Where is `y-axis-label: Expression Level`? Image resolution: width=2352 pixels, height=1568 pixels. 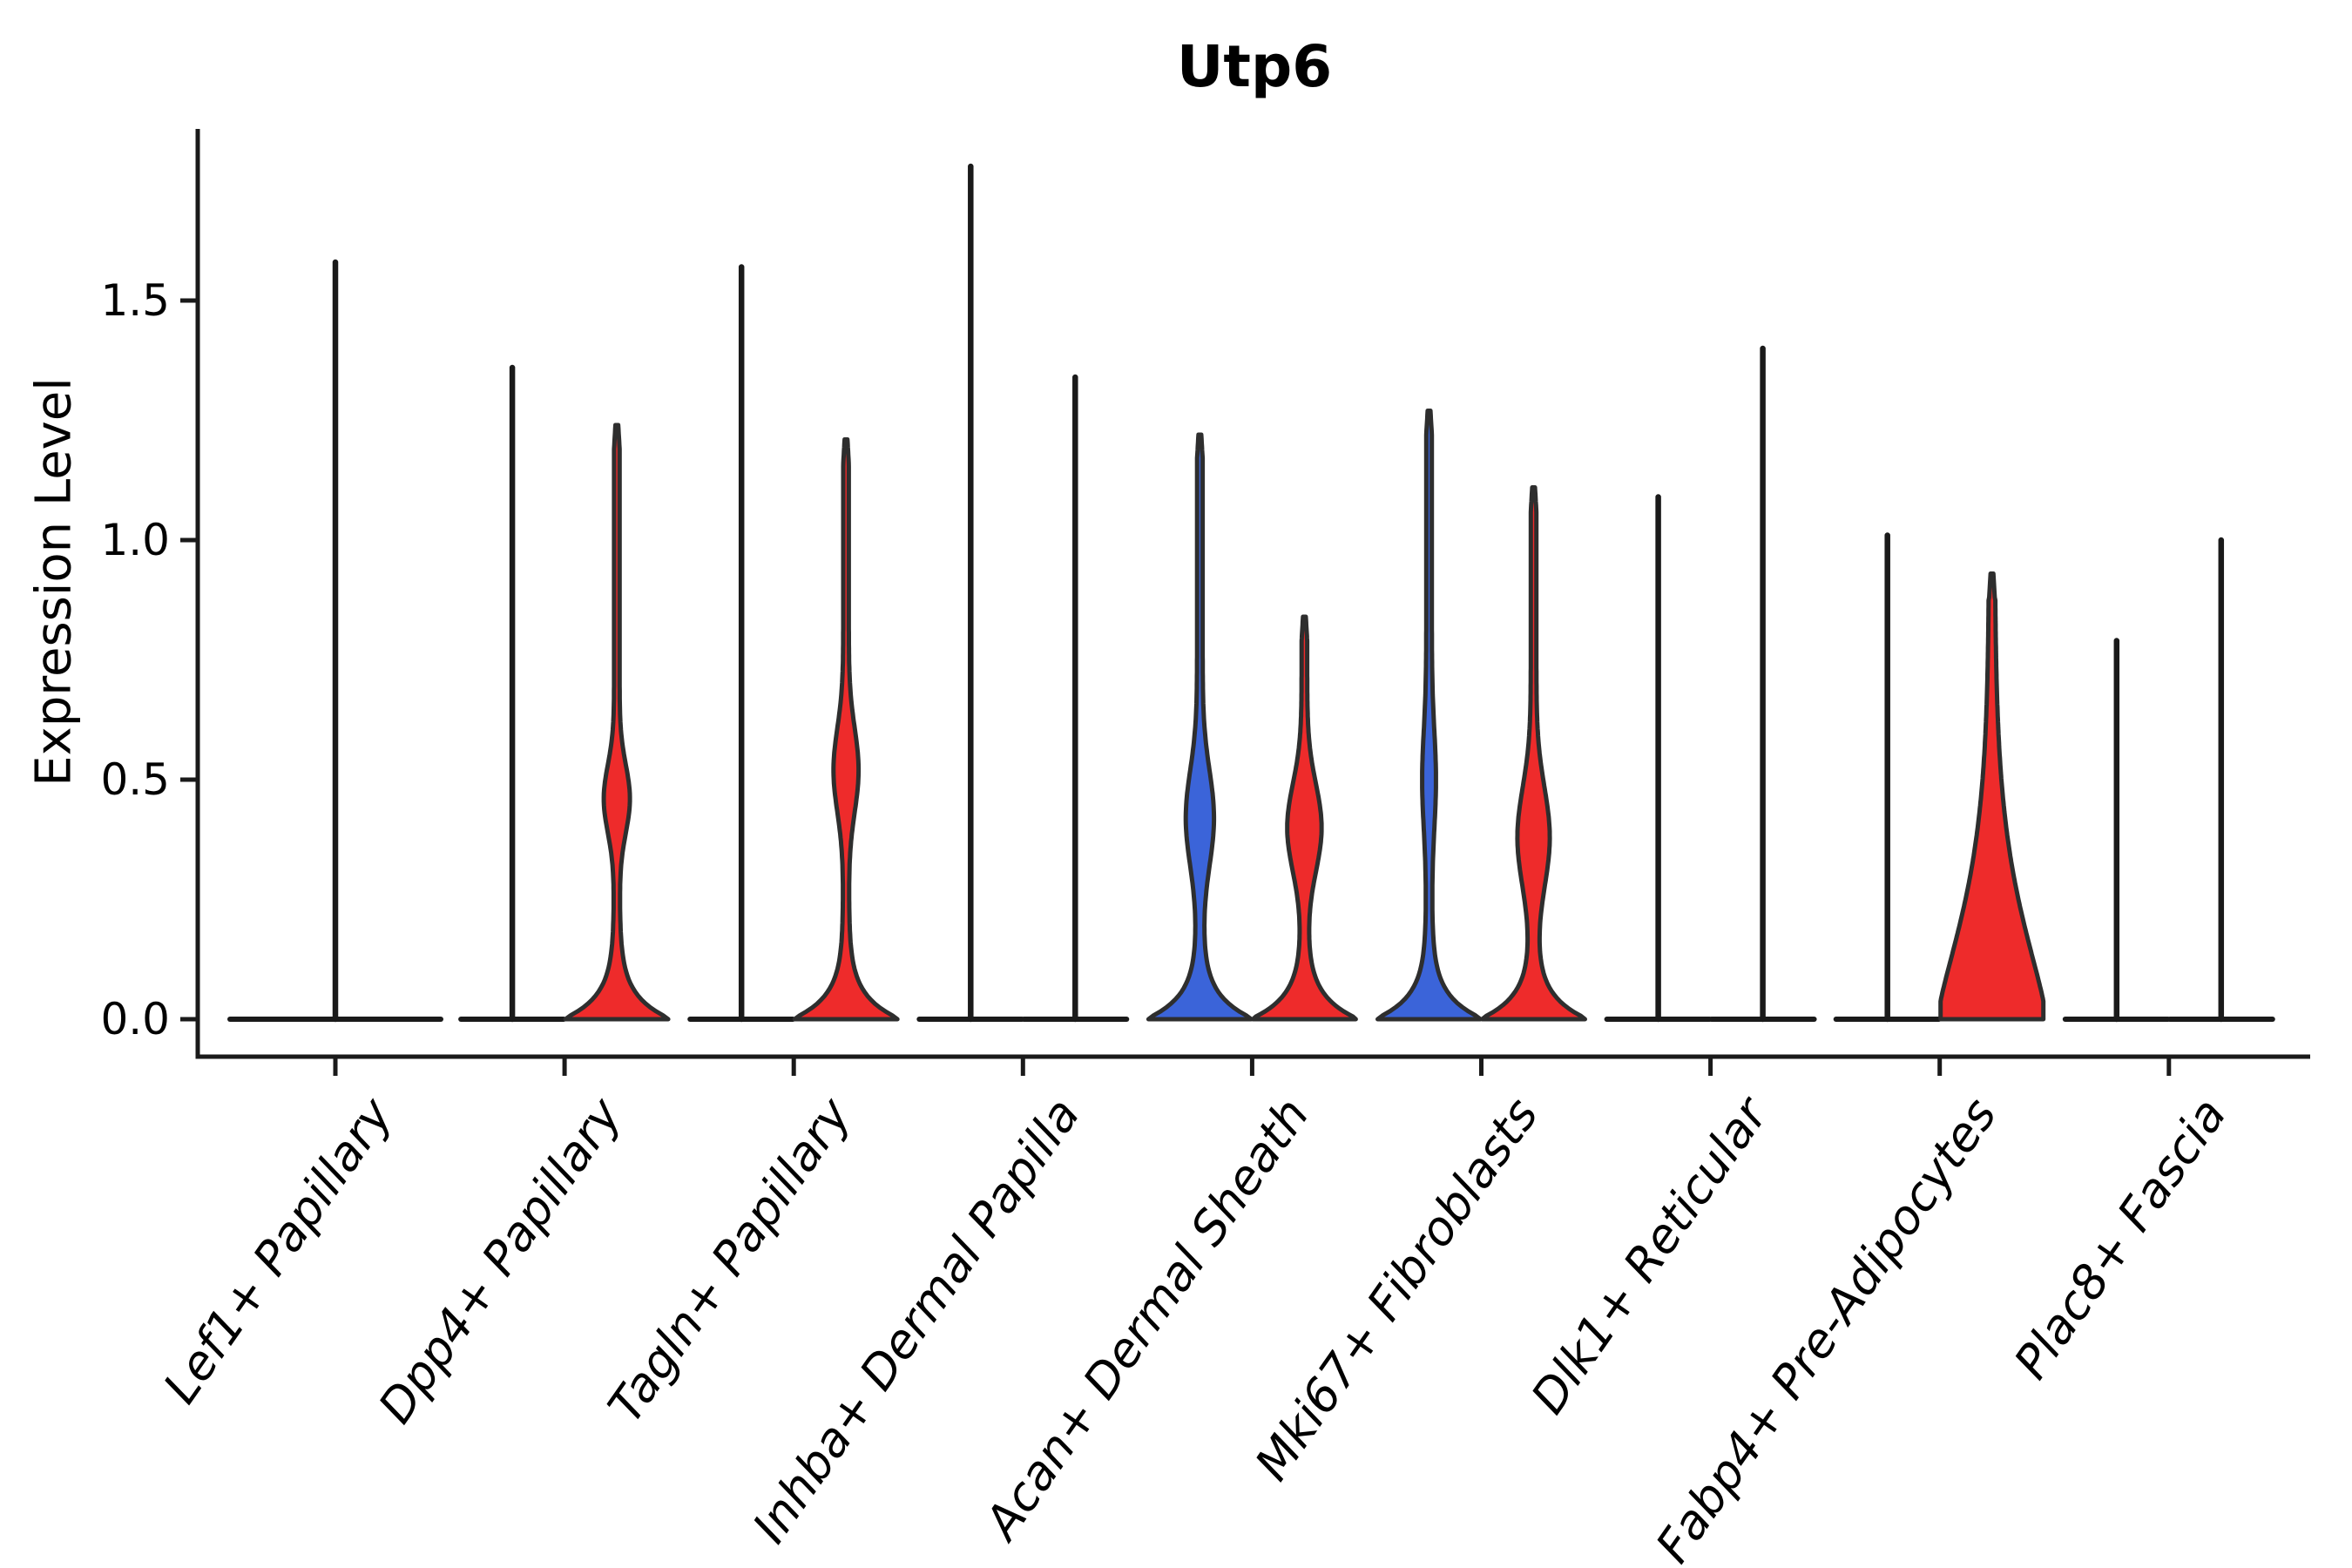 y-axis-label: Expression Level is located at coordinates (54, 582).